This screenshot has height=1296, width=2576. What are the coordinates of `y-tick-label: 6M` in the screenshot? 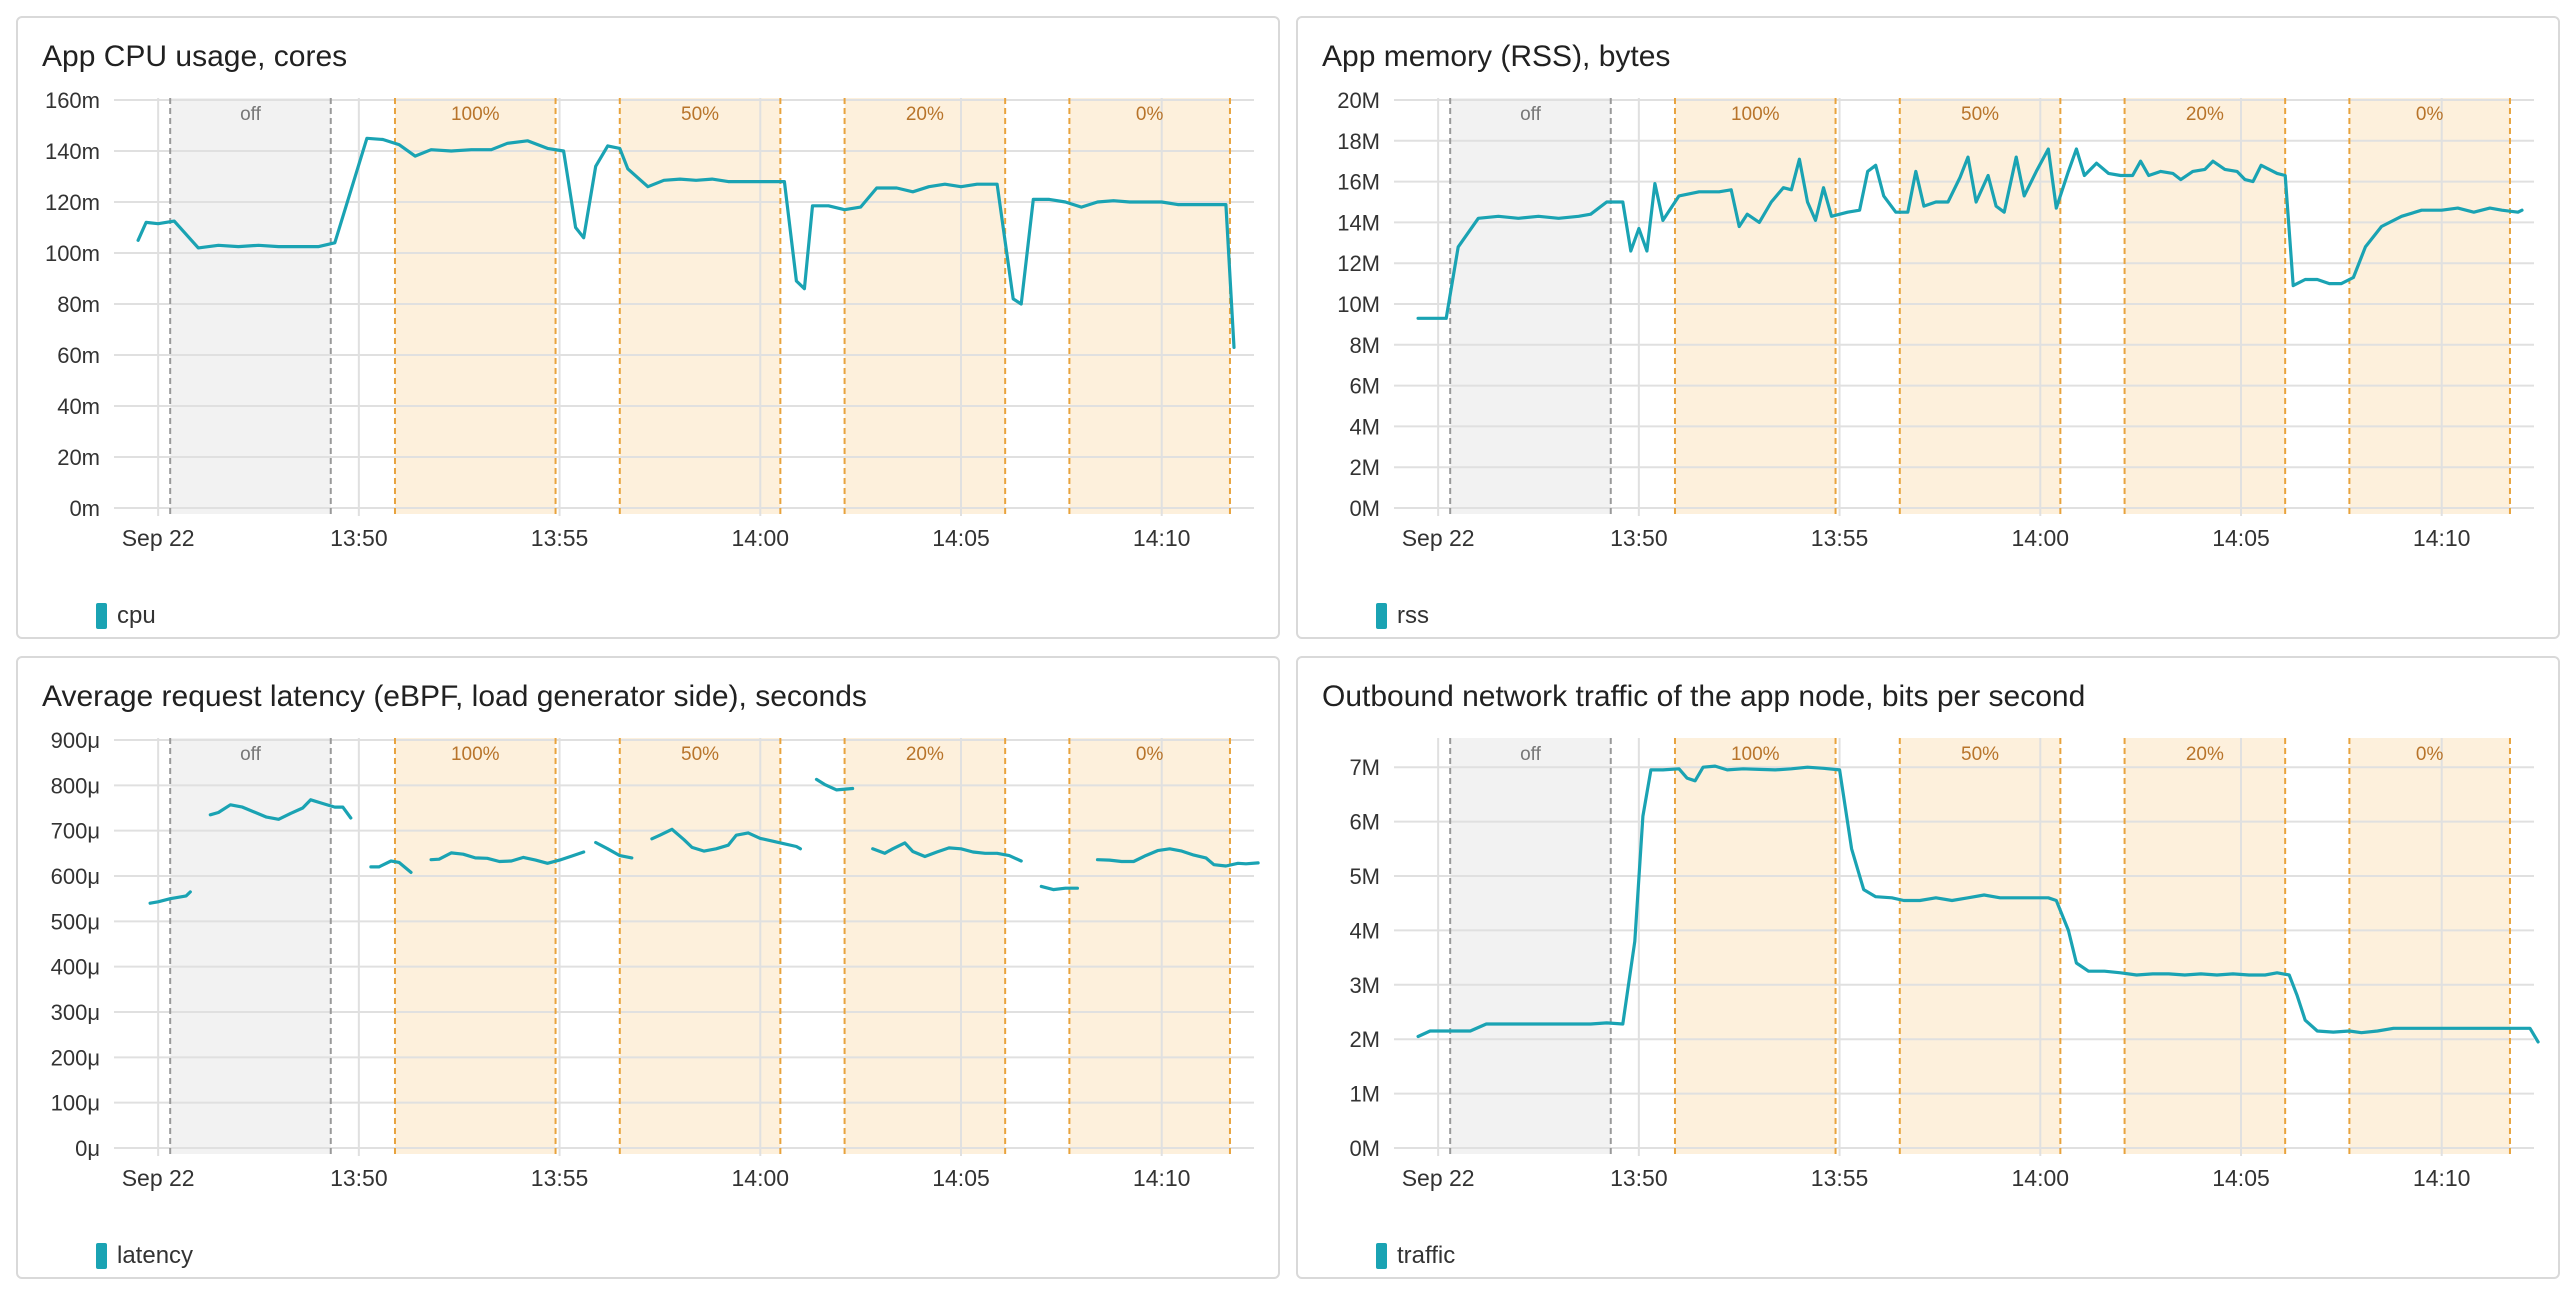 It's located at (1364, 822).